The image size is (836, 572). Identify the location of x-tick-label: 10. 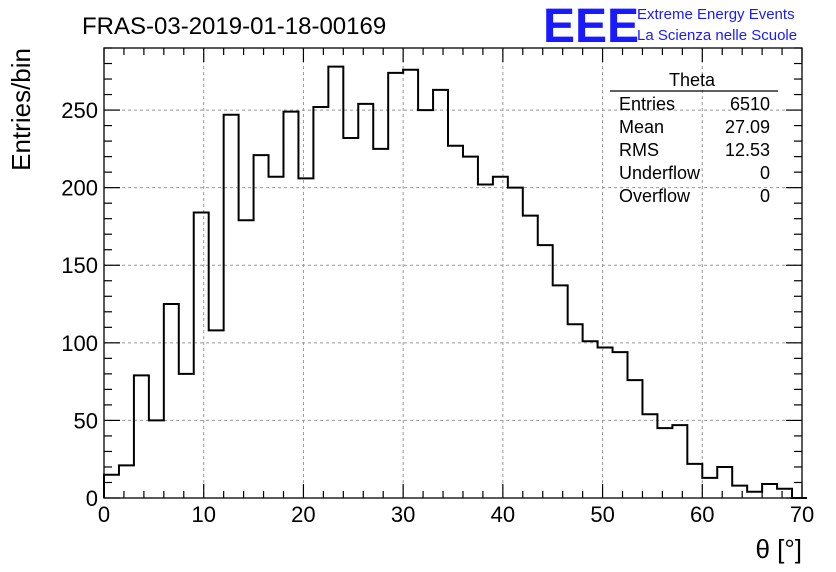
(203, 514).